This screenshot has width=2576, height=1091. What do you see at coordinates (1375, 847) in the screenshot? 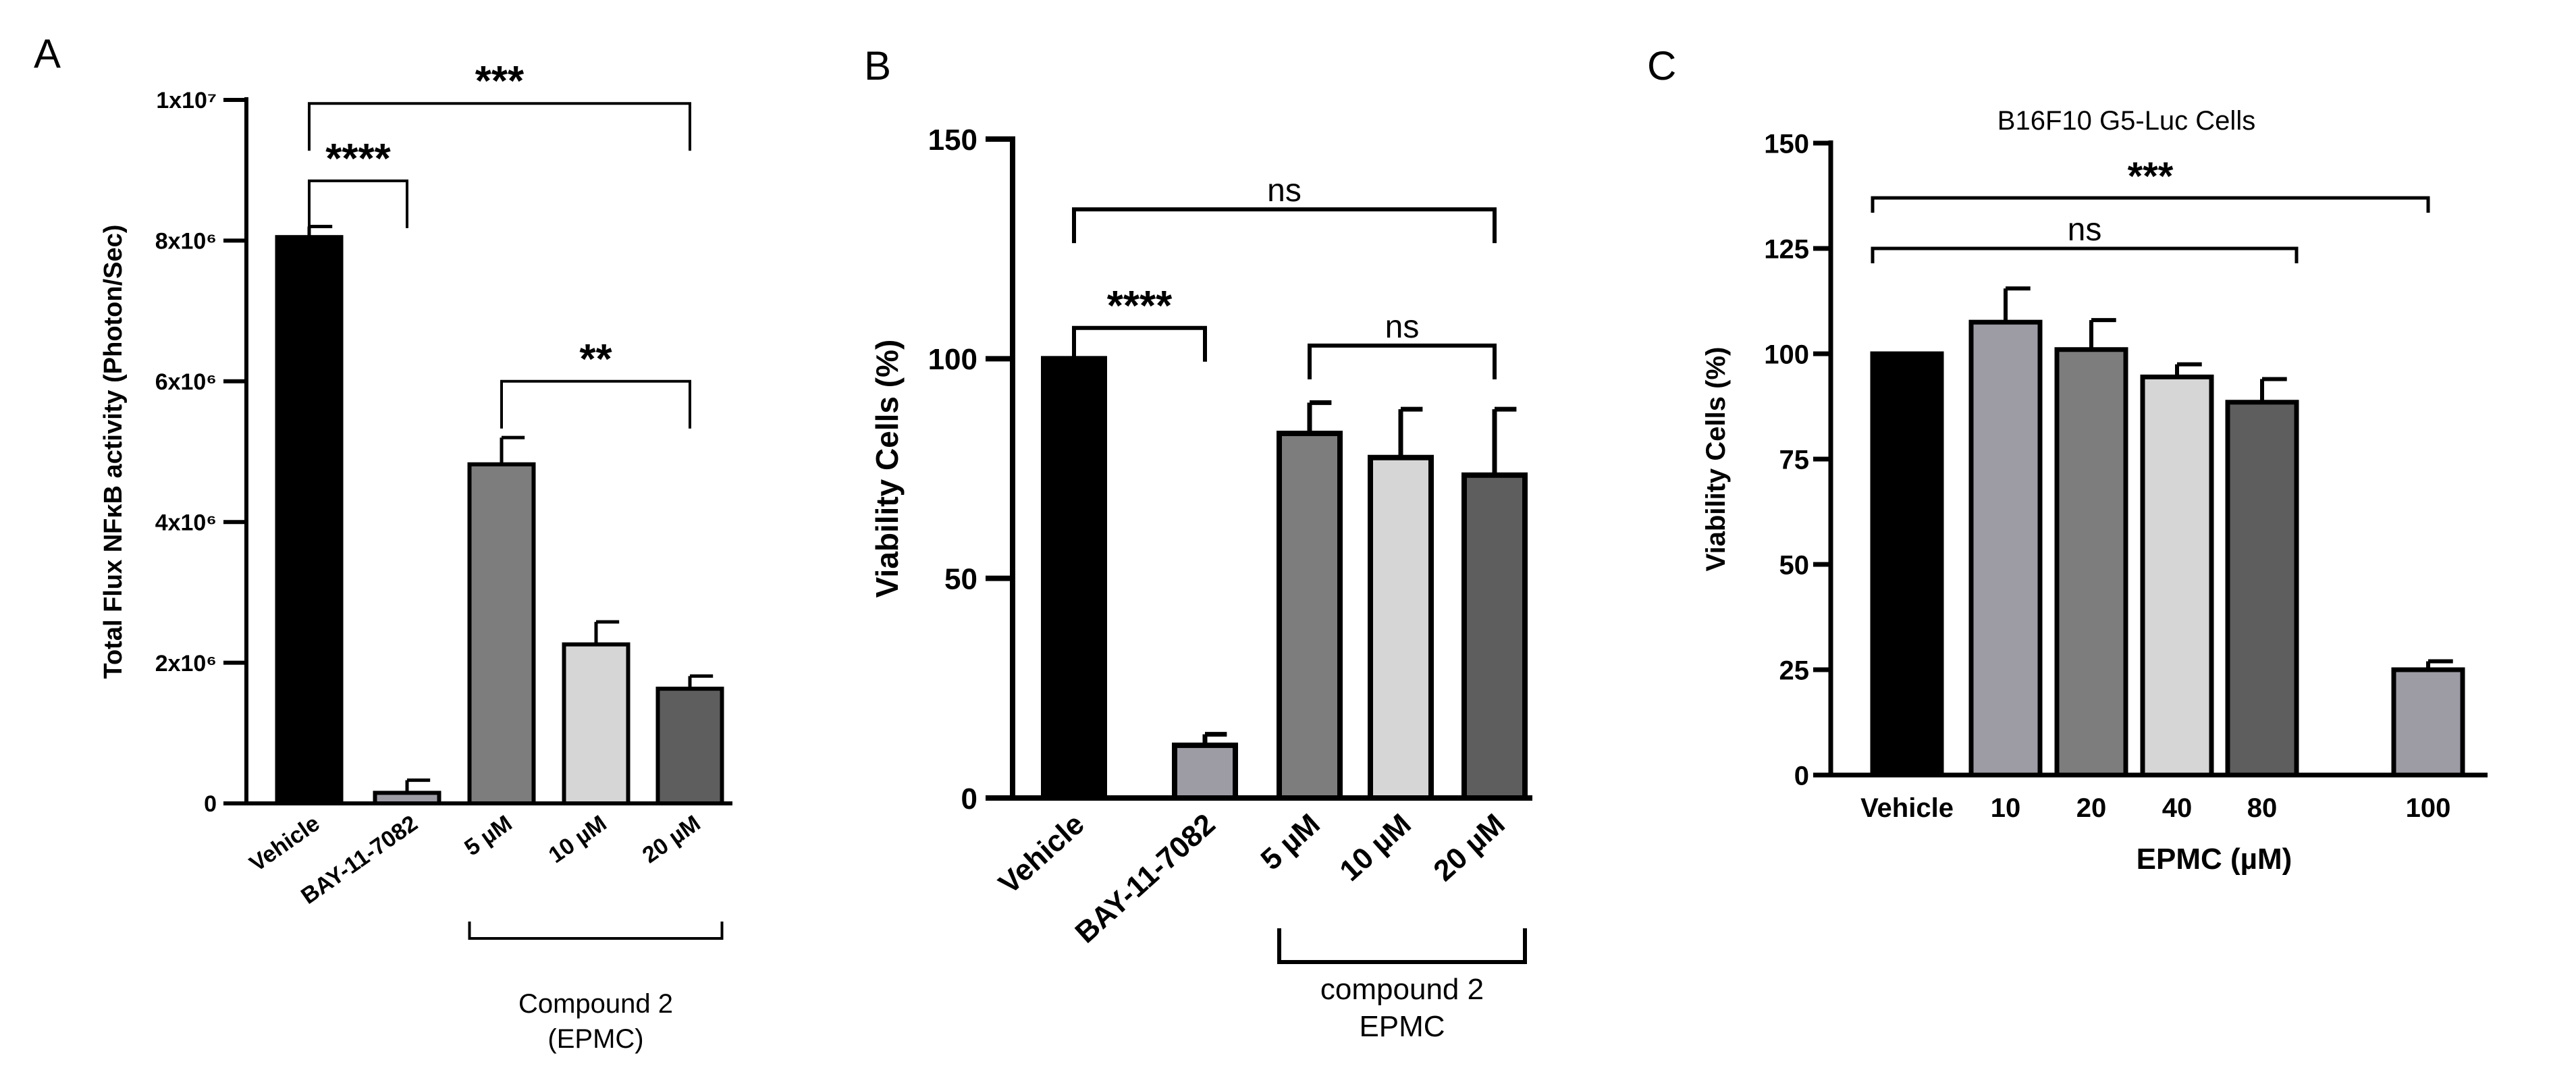
I see `panel-b-x-tick-label-3: 10 µM` at bounding box center [1375, 847].